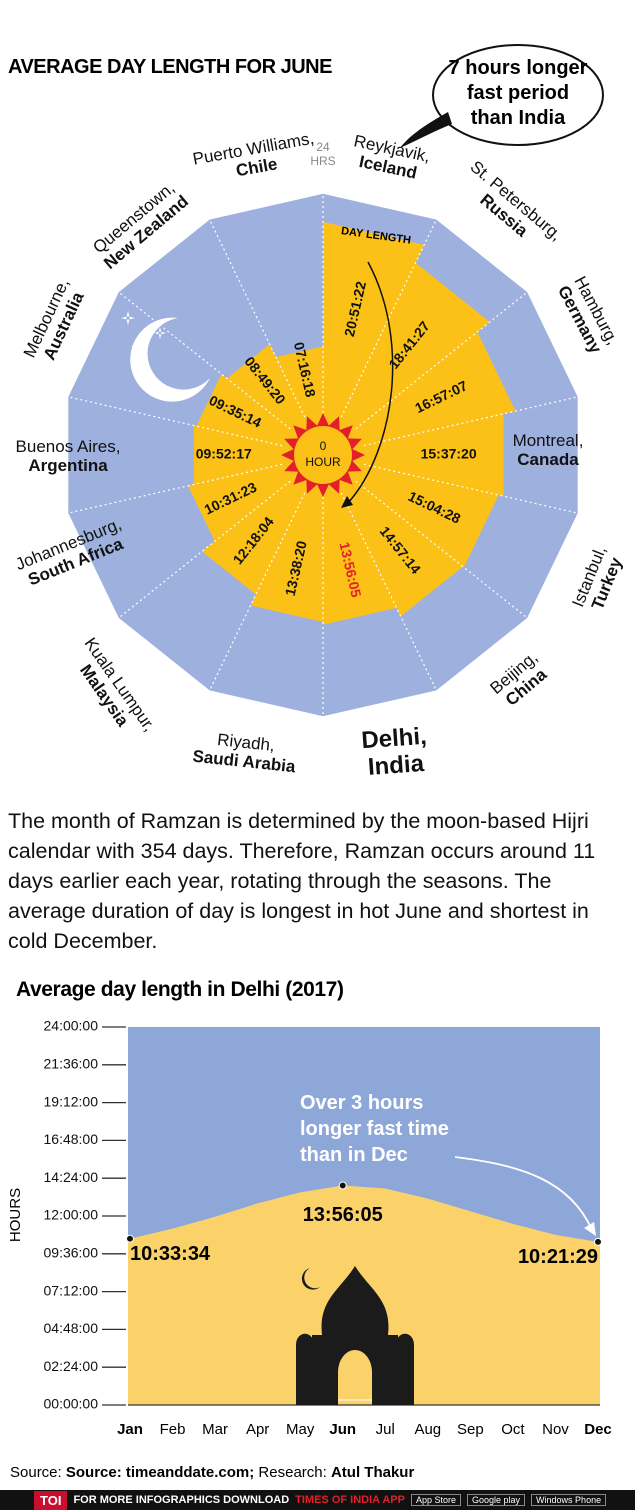 The image size is (635, 1510). I want to click on x-tick-label: Aug, so click(427, 1429).